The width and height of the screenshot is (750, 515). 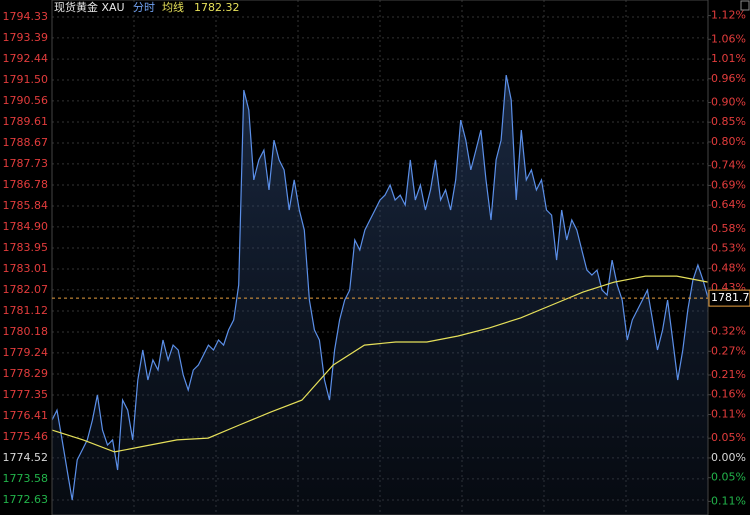 What do you see at coordinates (26, 142) in the screenshot?
I see `y-tick-label: 1788.67` at bounding box center [26, 142].